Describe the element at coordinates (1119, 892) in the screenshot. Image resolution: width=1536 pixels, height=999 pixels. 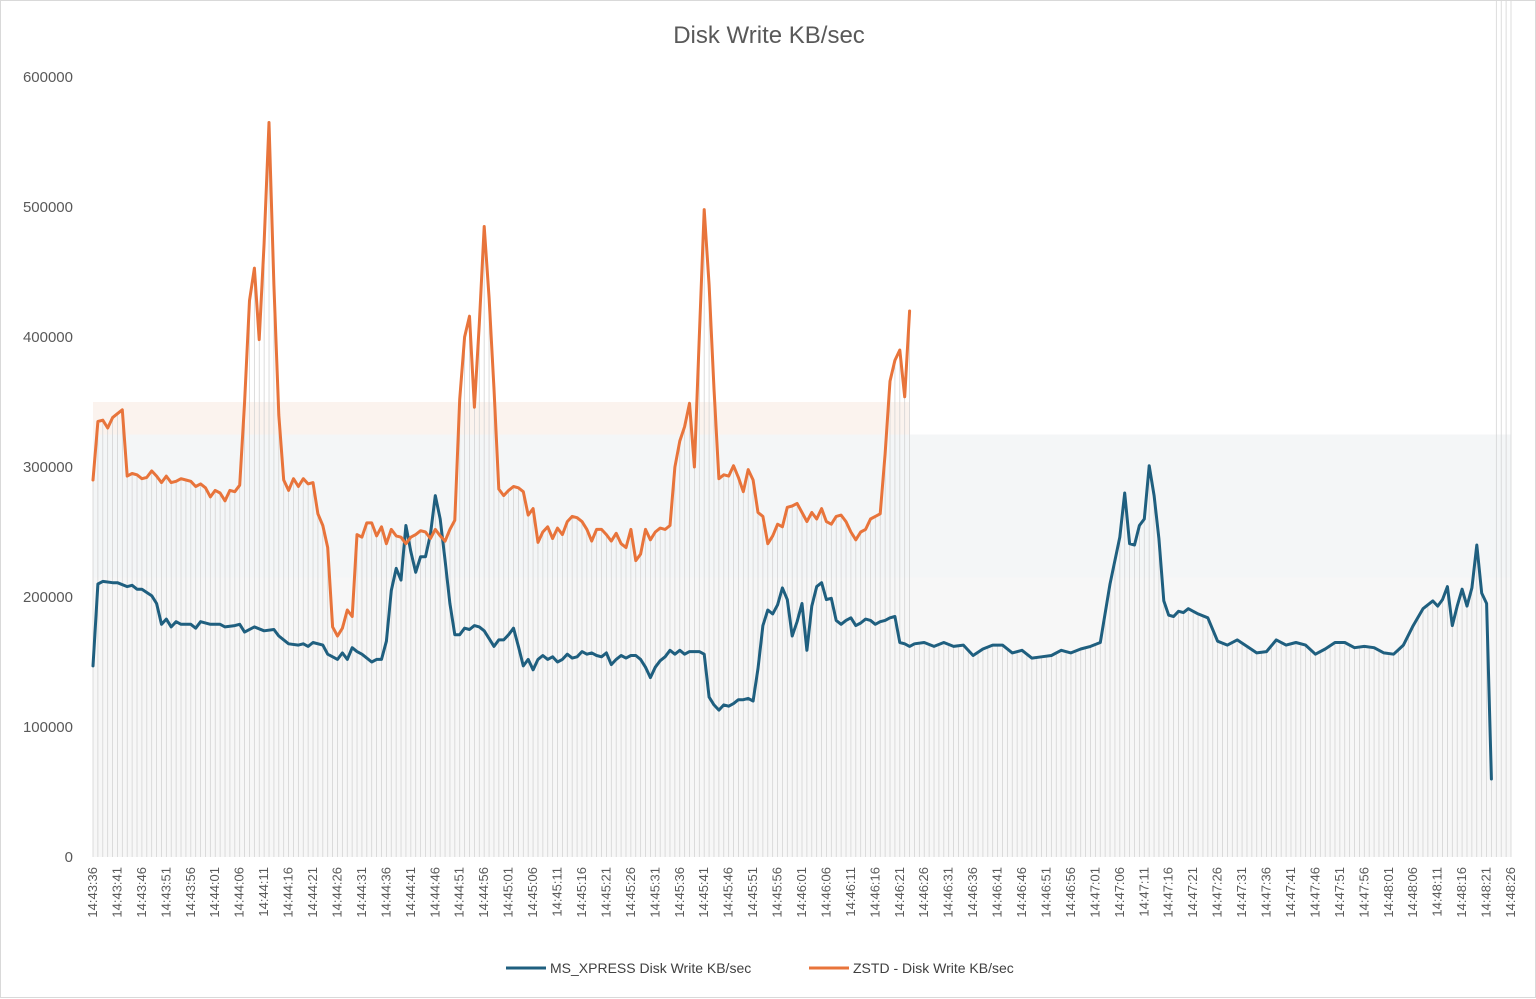
I see `x-tick-label: 14:47:06` at that location.